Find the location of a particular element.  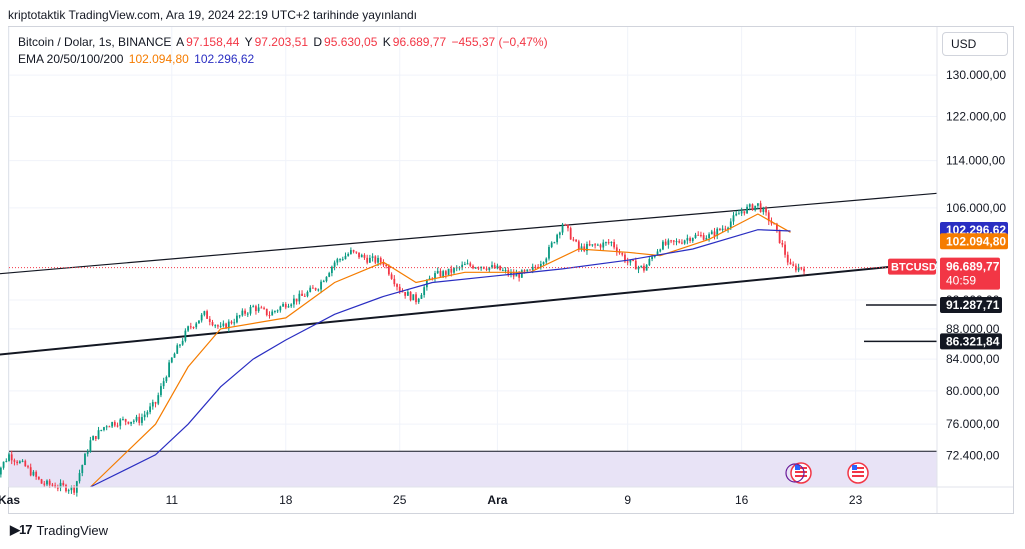

legend-ema-label: EMA 20/50/100/200 is located at coordinates (71, 59).